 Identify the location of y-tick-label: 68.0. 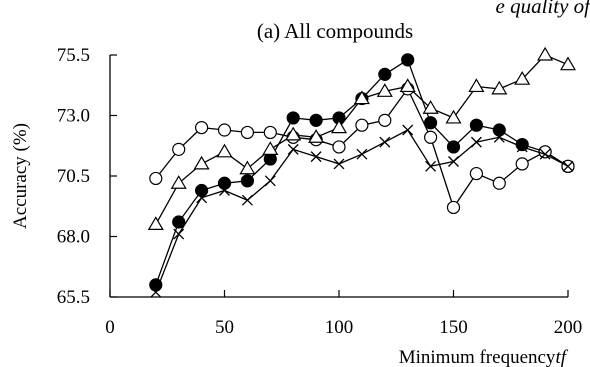
(73, 237).